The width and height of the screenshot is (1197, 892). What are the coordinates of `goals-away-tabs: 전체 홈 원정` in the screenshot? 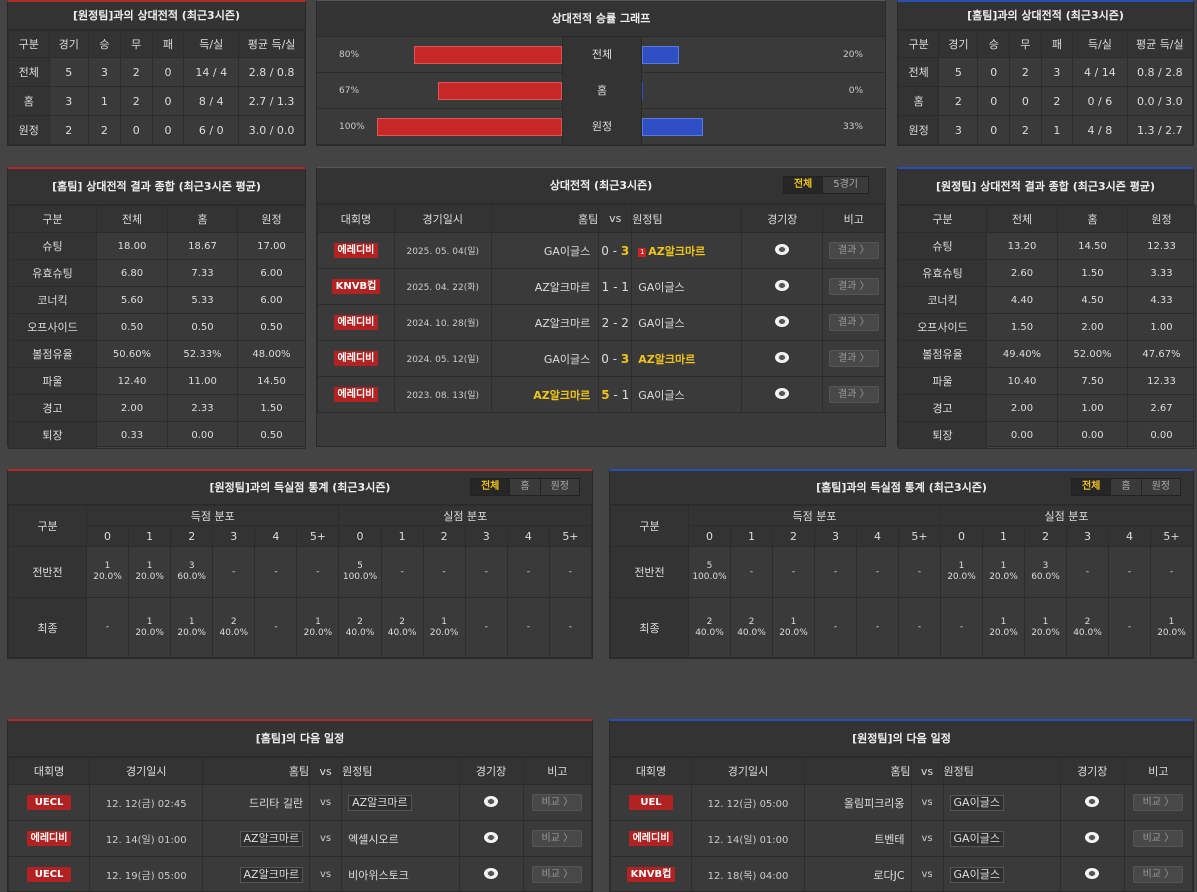 It's located at (524, 487).